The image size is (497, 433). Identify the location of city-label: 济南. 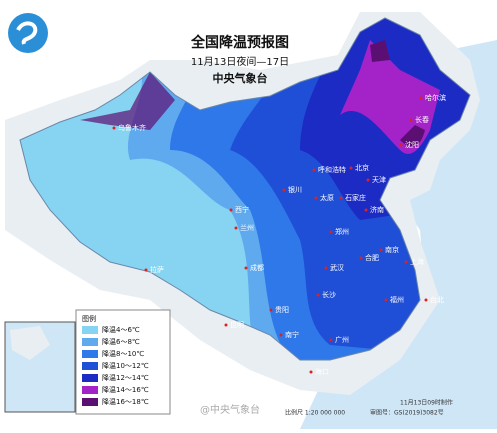
(377, 209).